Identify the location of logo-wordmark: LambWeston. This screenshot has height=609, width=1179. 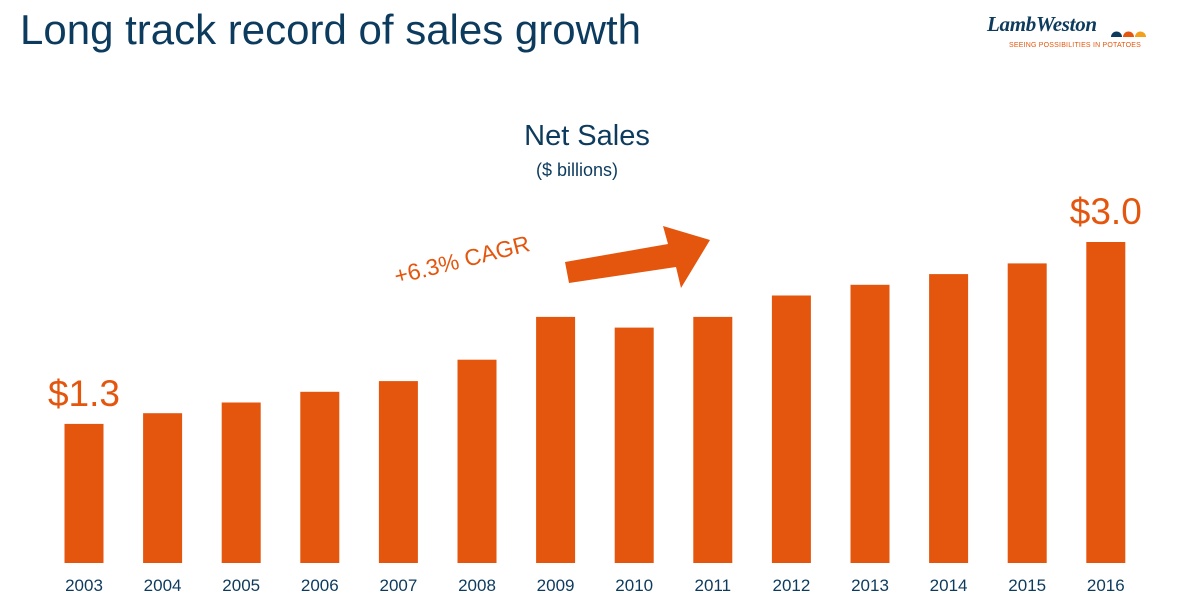
(1042, 24).